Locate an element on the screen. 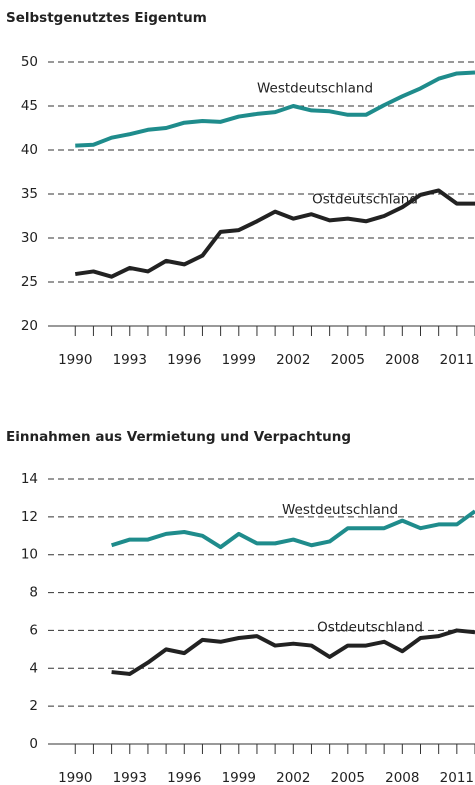 The width and height of the screenshot is (475, 785). chart-title: Selbstgenutztes Eigentum is located at coordinates (106, 18).